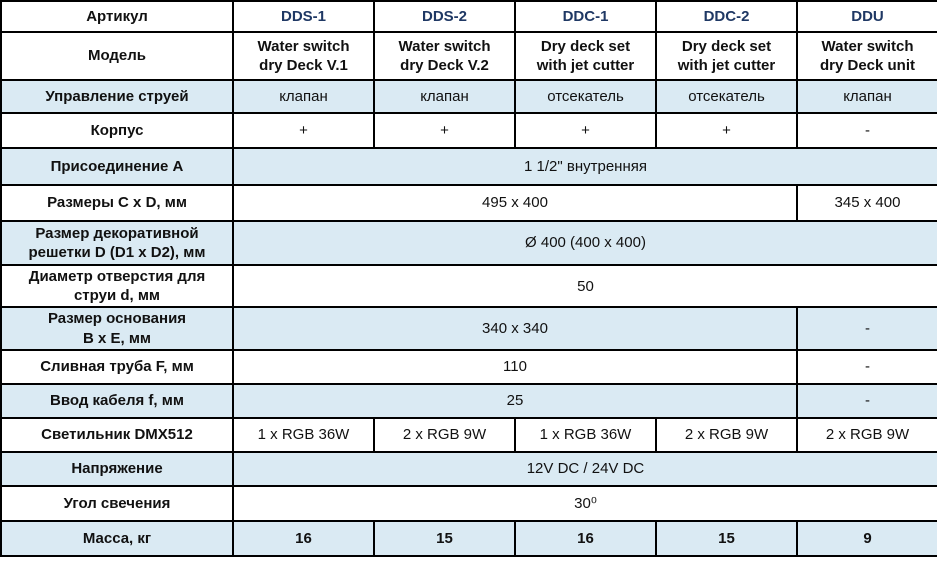 The width and height of the screenshot is (937, 561). I want to click on row-label: Присоединение А, so click(117, 166).